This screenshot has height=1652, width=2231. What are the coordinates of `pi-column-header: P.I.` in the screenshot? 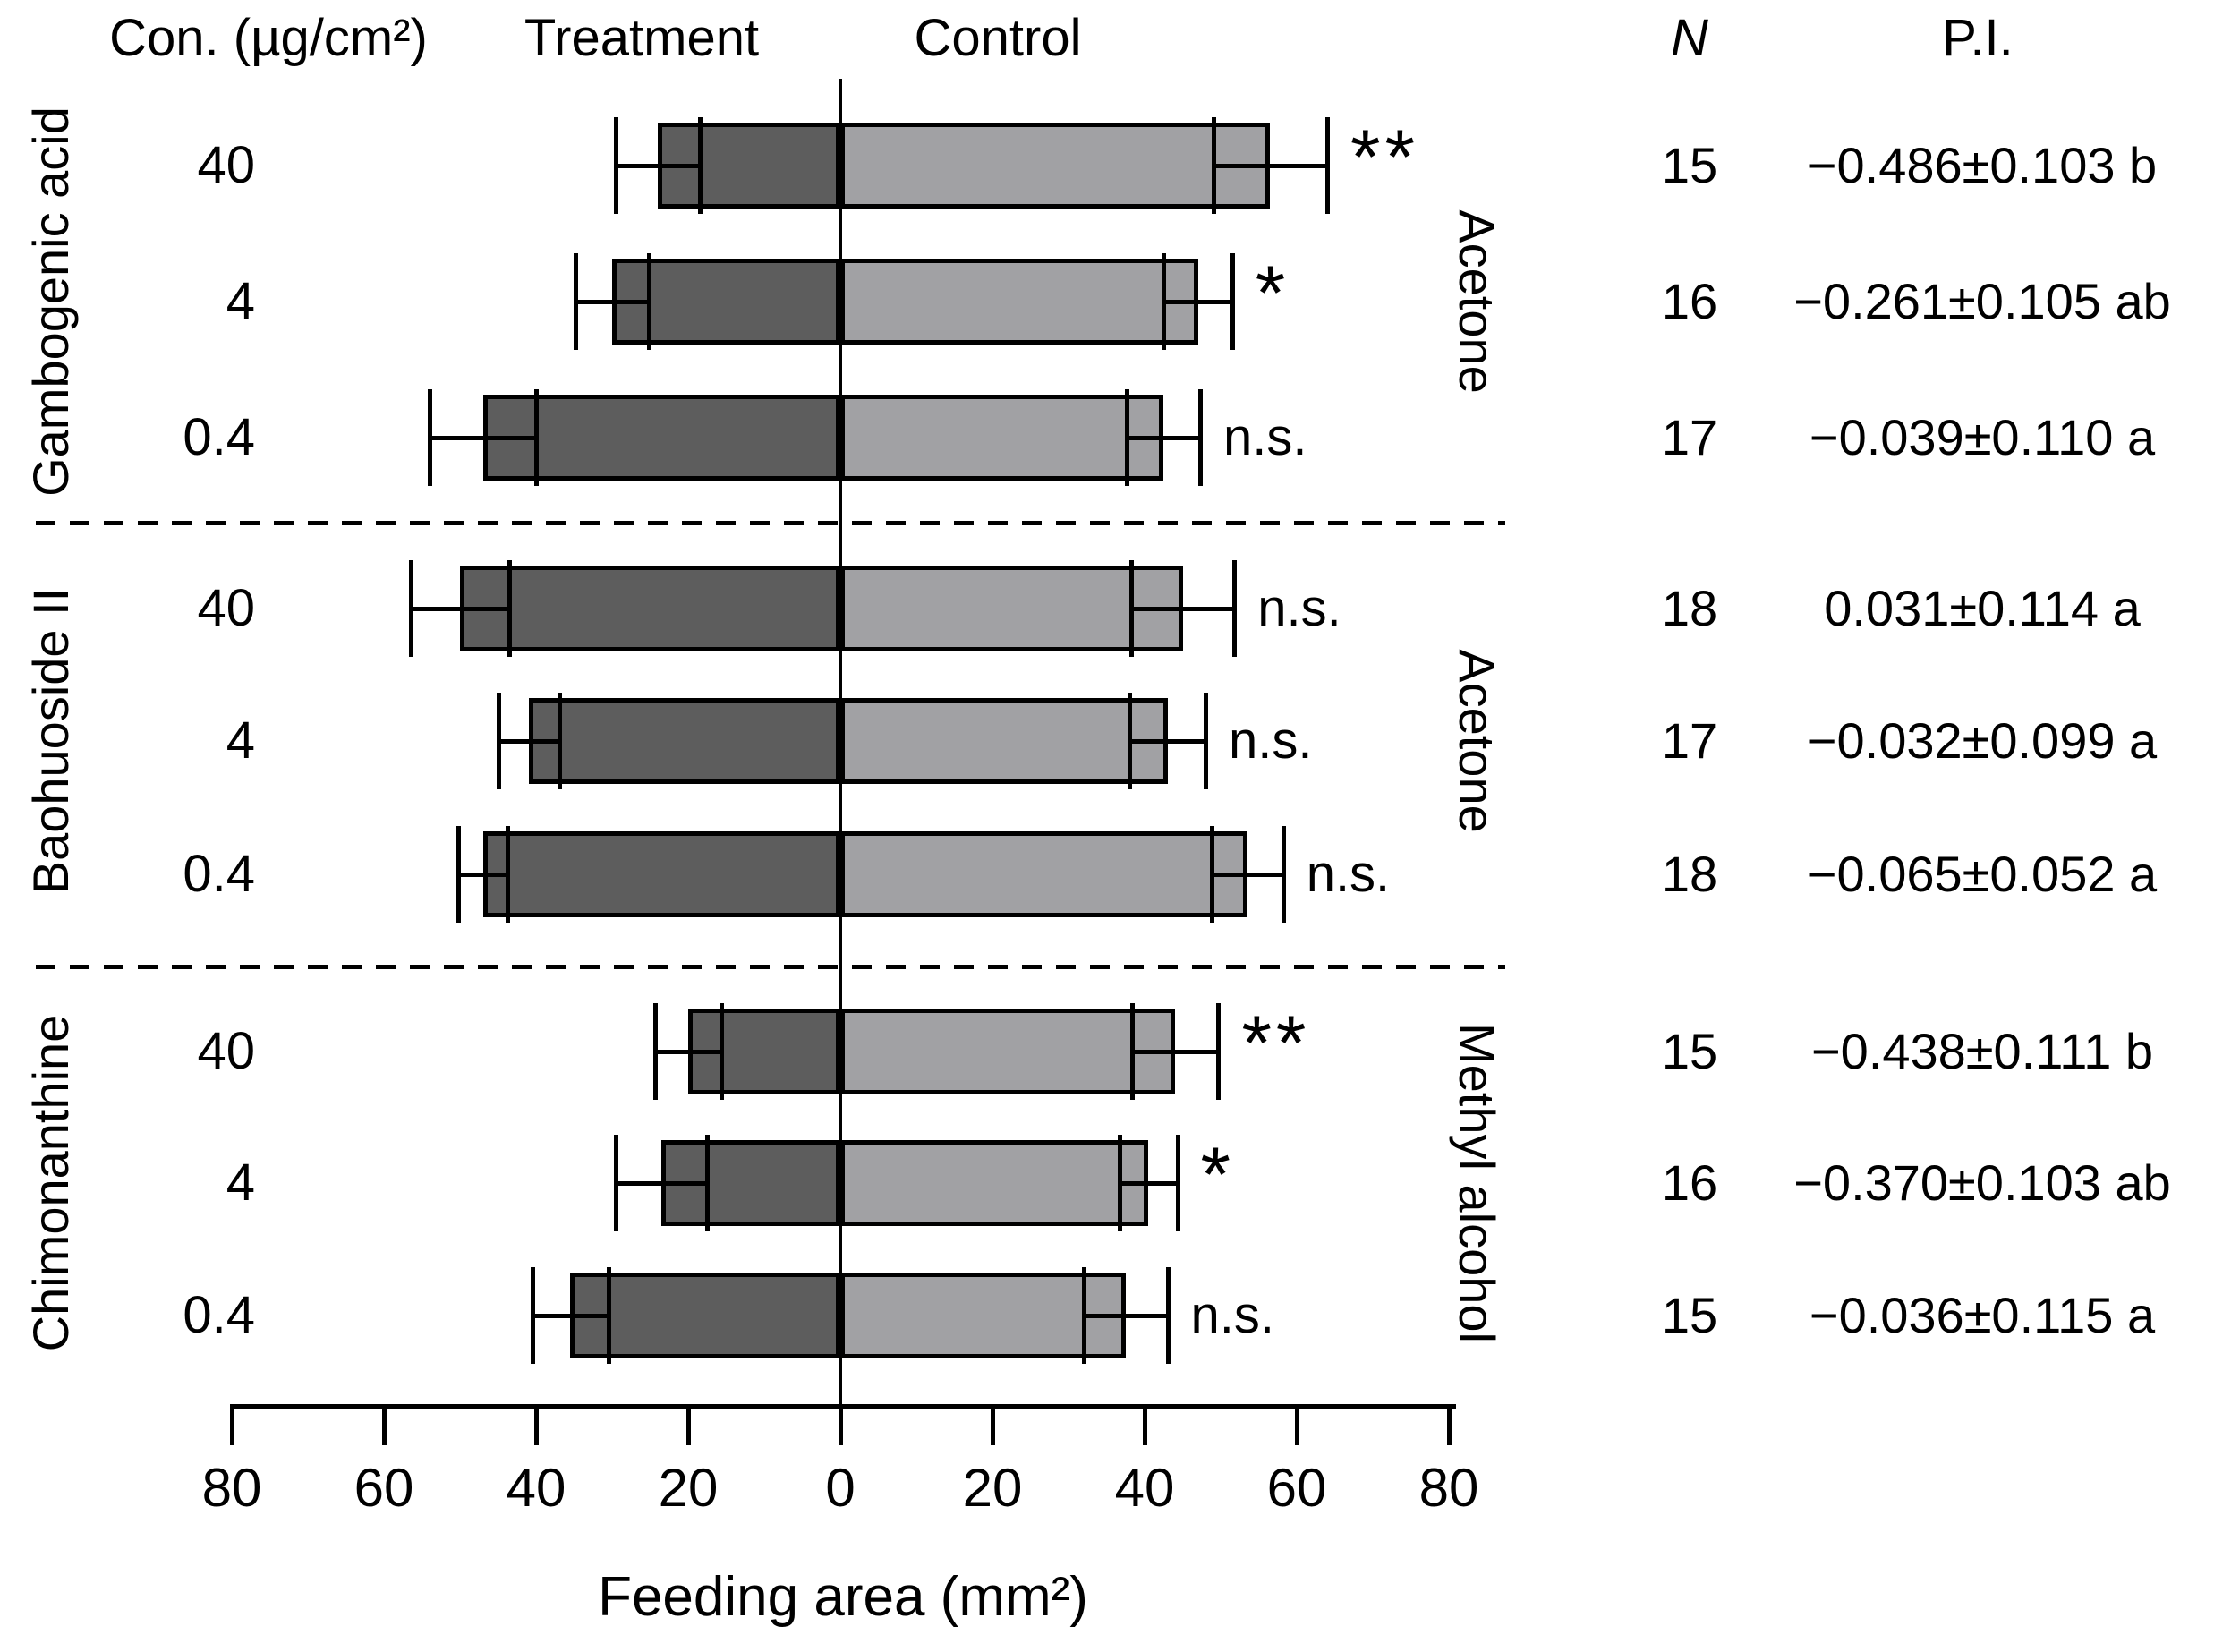 It's located at (1978, 38).